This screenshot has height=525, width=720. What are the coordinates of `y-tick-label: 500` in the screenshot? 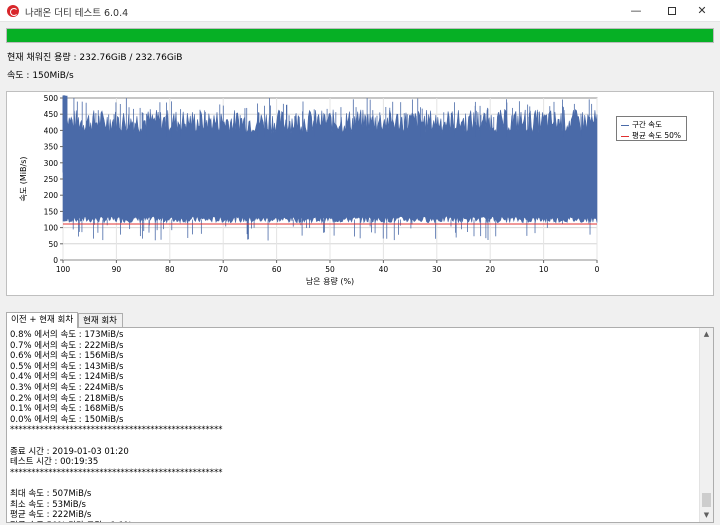 It's located at (51, 98).